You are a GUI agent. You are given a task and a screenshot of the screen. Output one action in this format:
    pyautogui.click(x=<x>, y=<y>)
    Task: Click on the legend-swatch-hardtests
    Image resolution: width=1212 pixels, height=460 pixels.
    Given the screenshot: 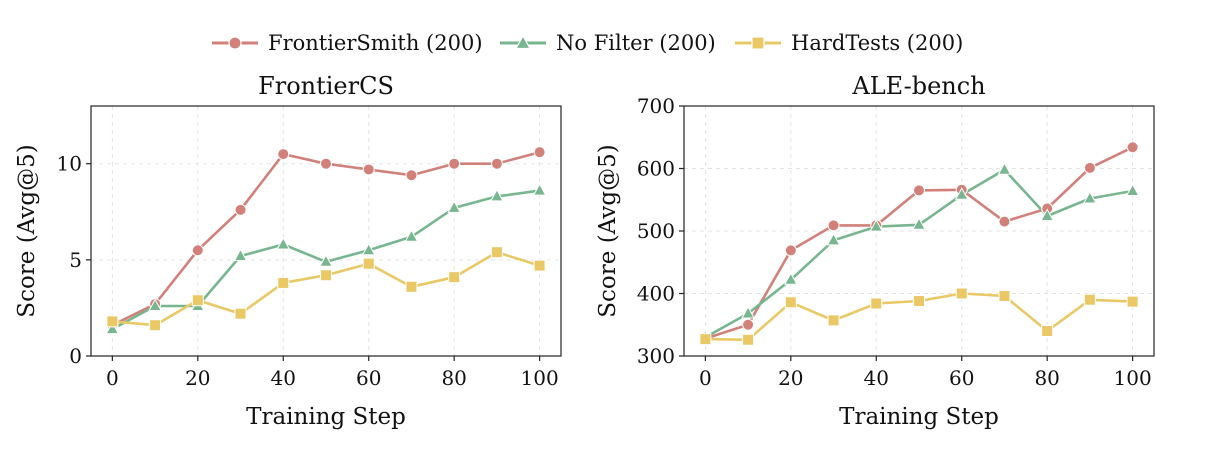 What is the action you would take?
    pyautogui.click(x=758, y=43)
    